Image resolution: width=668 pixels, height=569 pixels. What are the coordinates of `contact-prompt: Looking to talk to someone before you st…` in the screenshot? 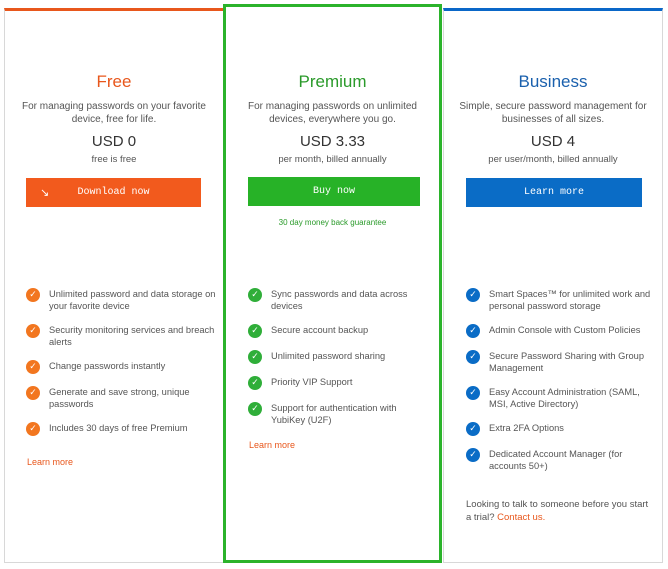 It's located at (559, 511).